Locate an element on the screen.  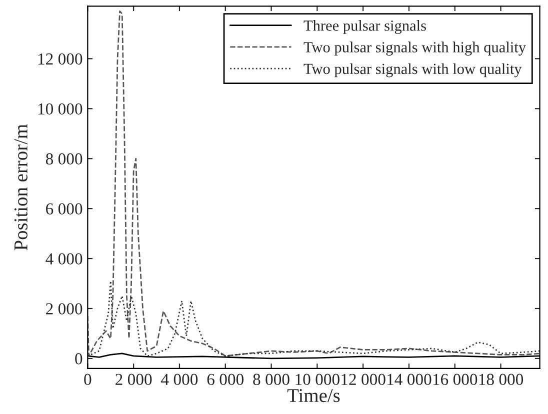
x-tick-label: 2 000 is located at coordinates (134, 380).